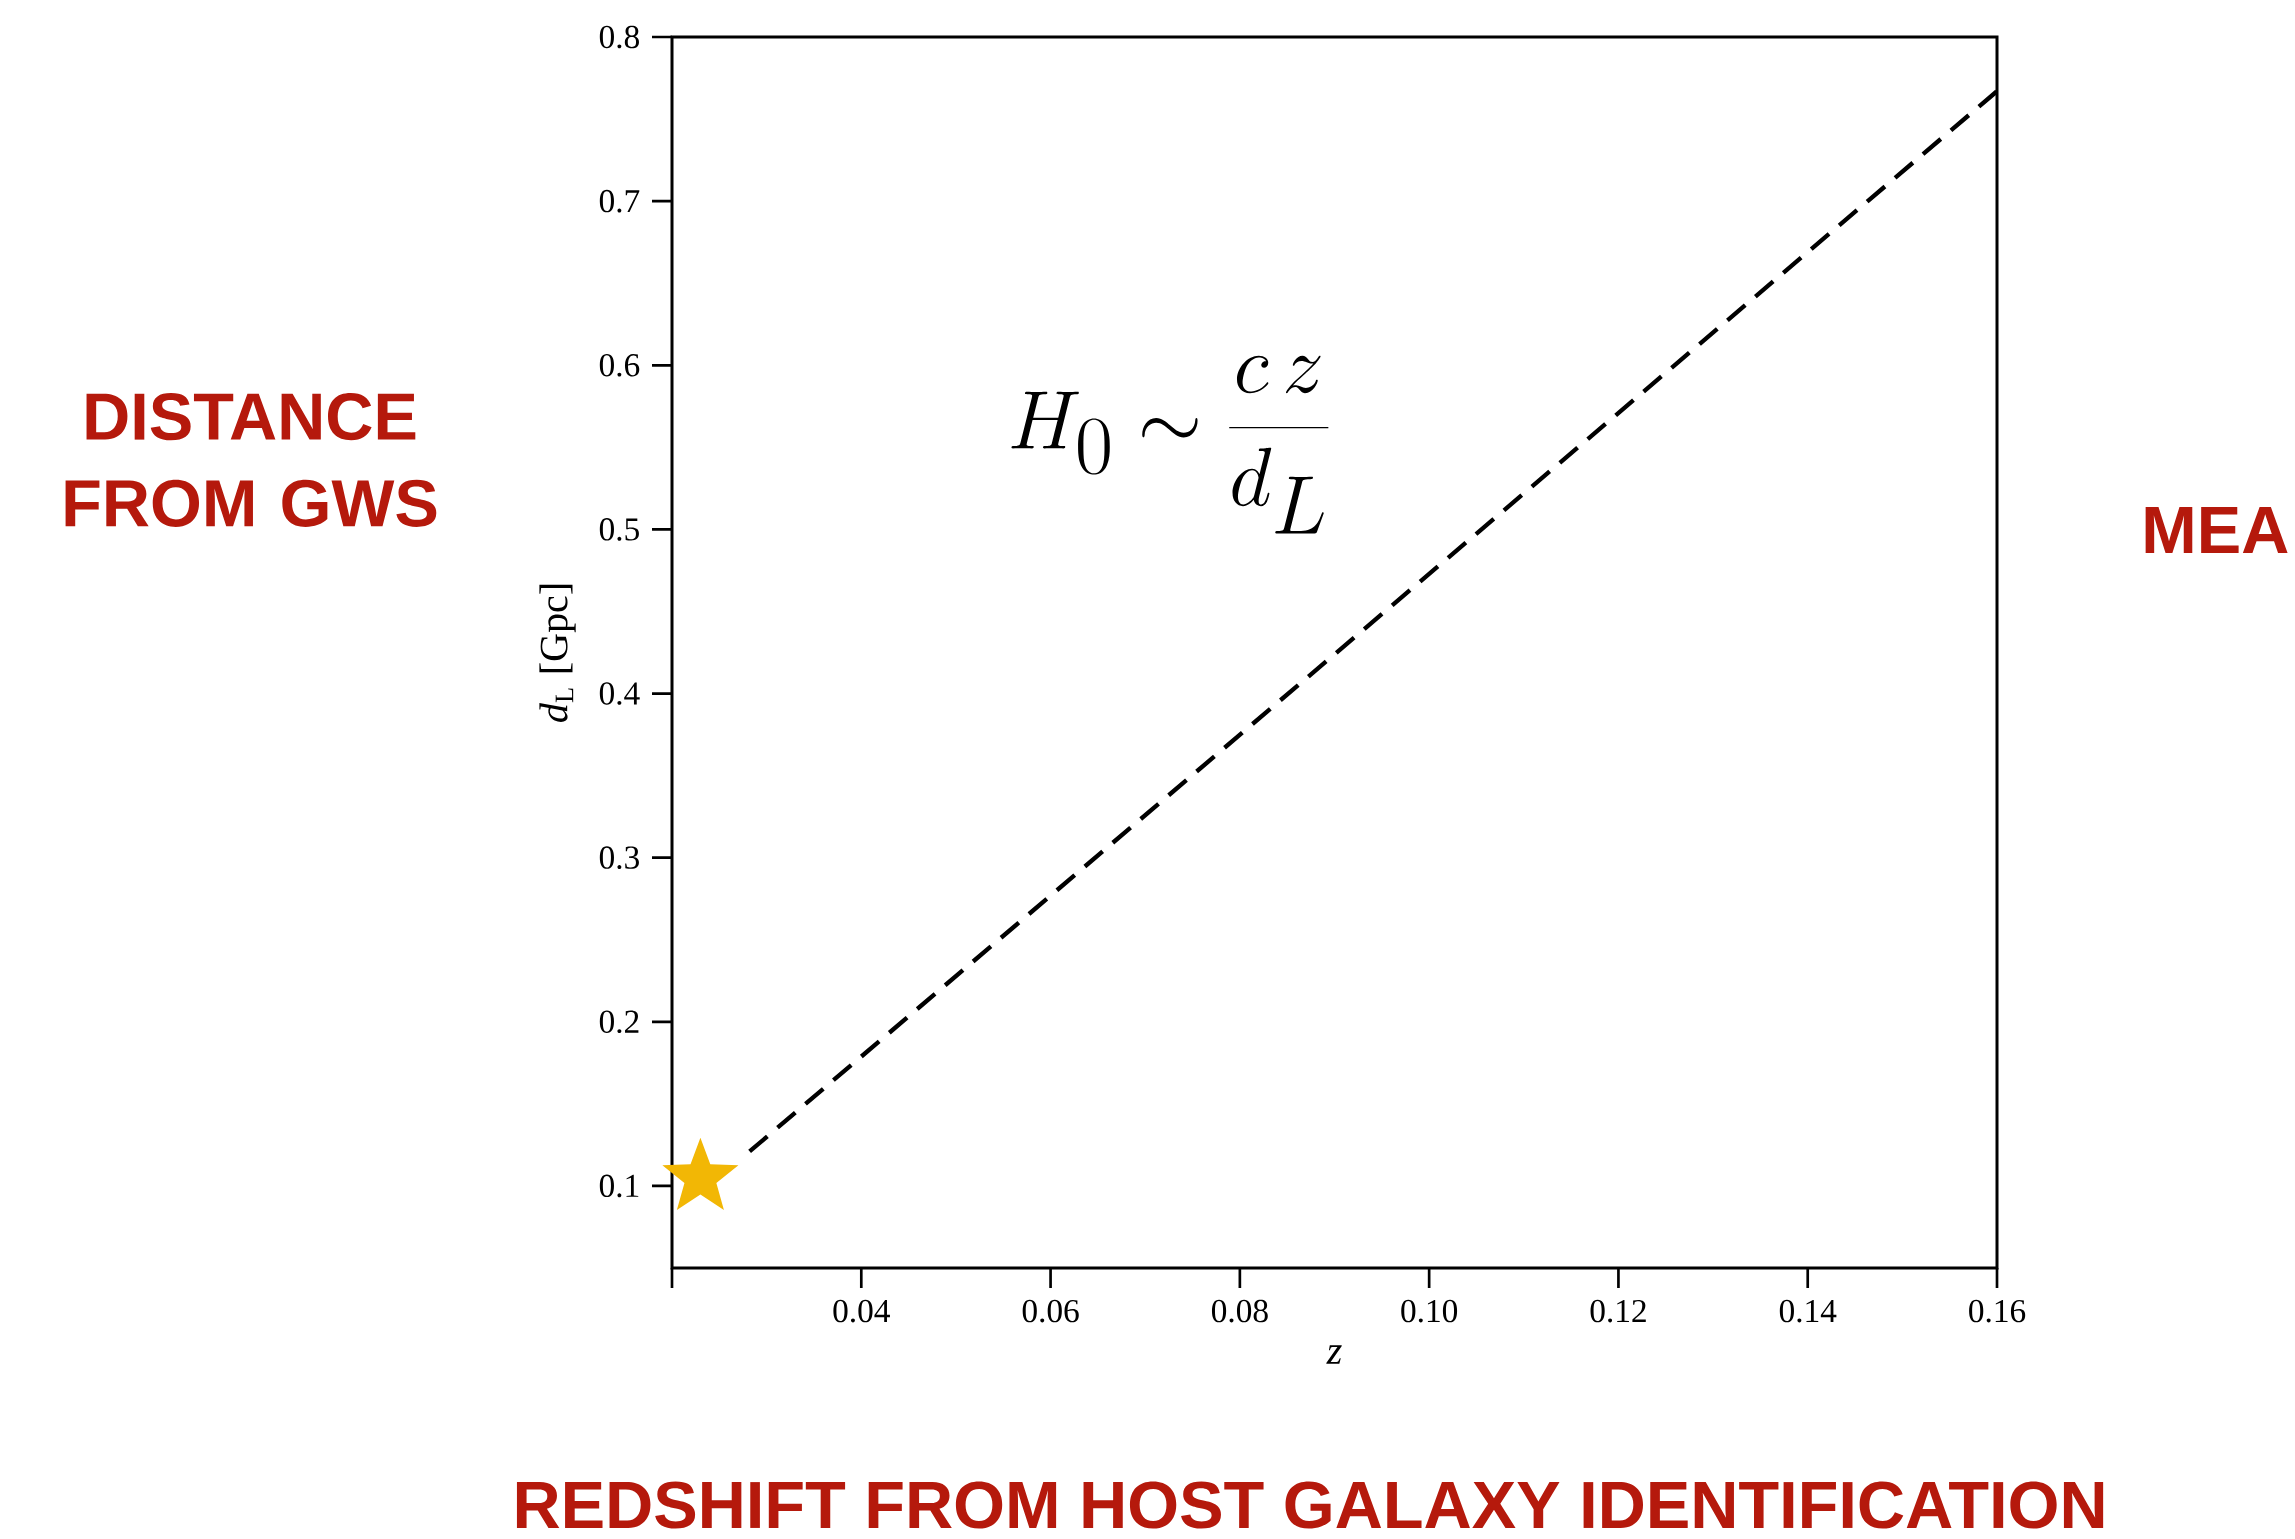 This screenshot has height=1539, width=2295. I want to click on text: DISTANCE FROM GWS, so click(251, 460).